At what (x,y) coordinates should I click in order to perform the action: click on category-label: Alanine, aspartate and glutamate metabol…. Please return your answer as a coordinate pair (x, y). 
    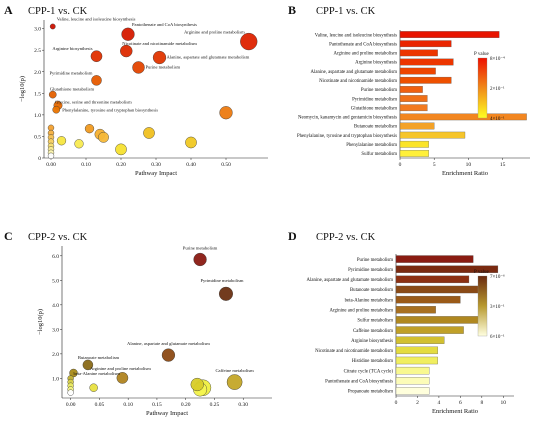
    Looking at the image, I should click on (354, 72).